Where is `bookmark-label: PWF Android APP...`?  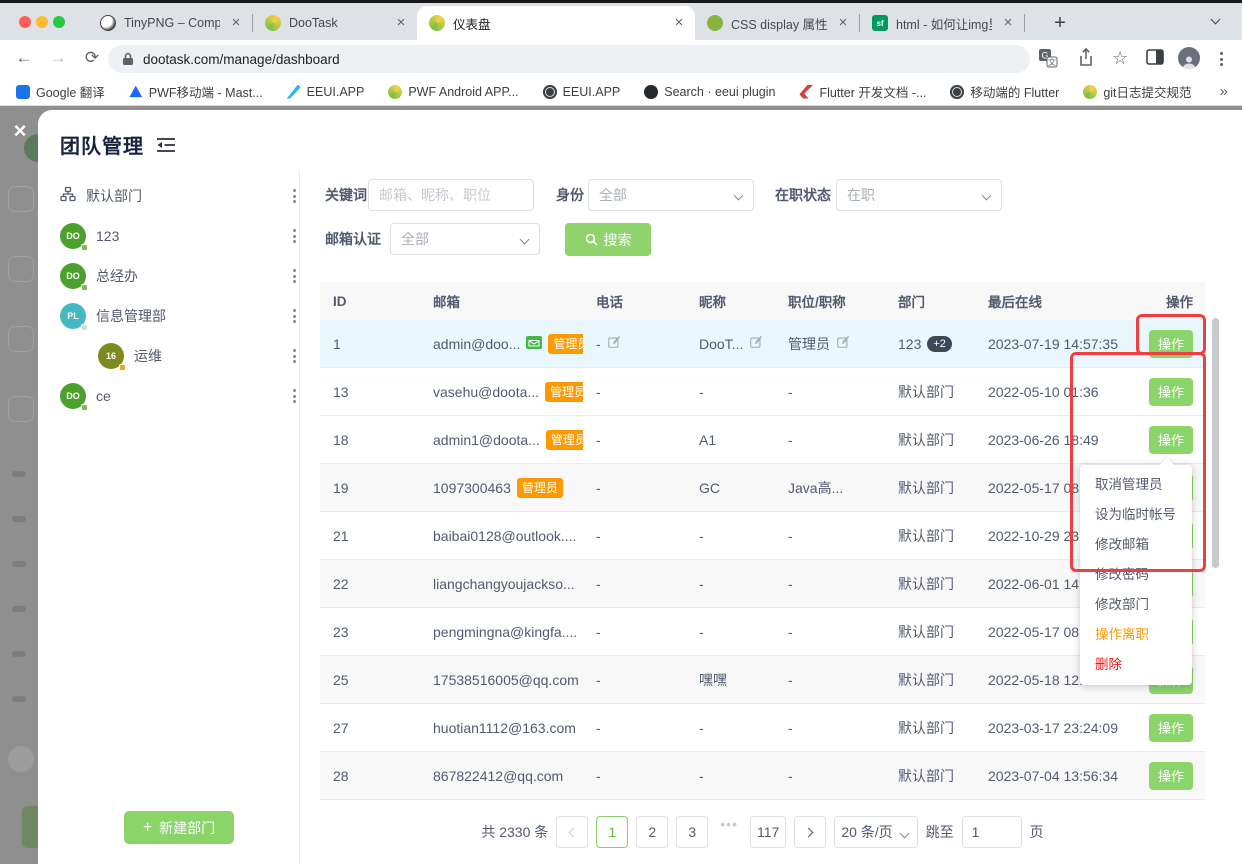
bookmark-label: PWF Android APP... is located at coordinates (463, 91).